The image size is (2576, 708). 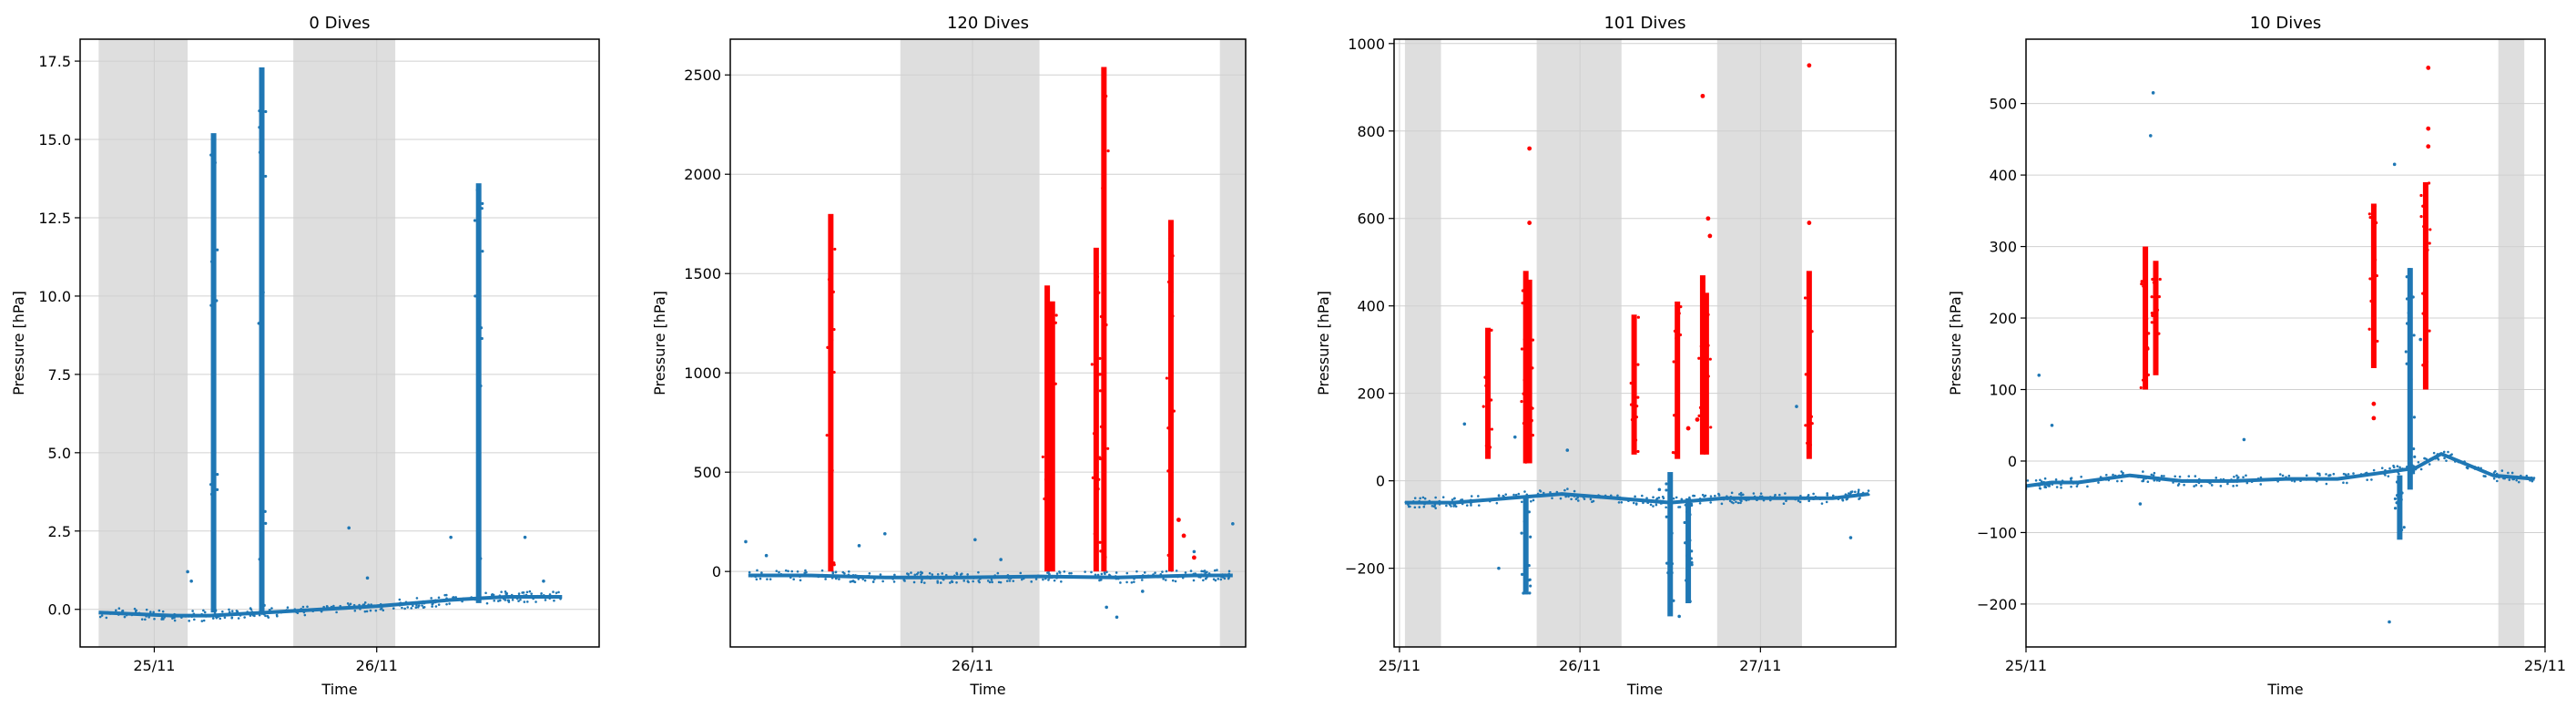 What do you see at coordinates (54, 218) in the screenshot?
I see `y-tick-label: 12.5` at bounding box center [54, 218].